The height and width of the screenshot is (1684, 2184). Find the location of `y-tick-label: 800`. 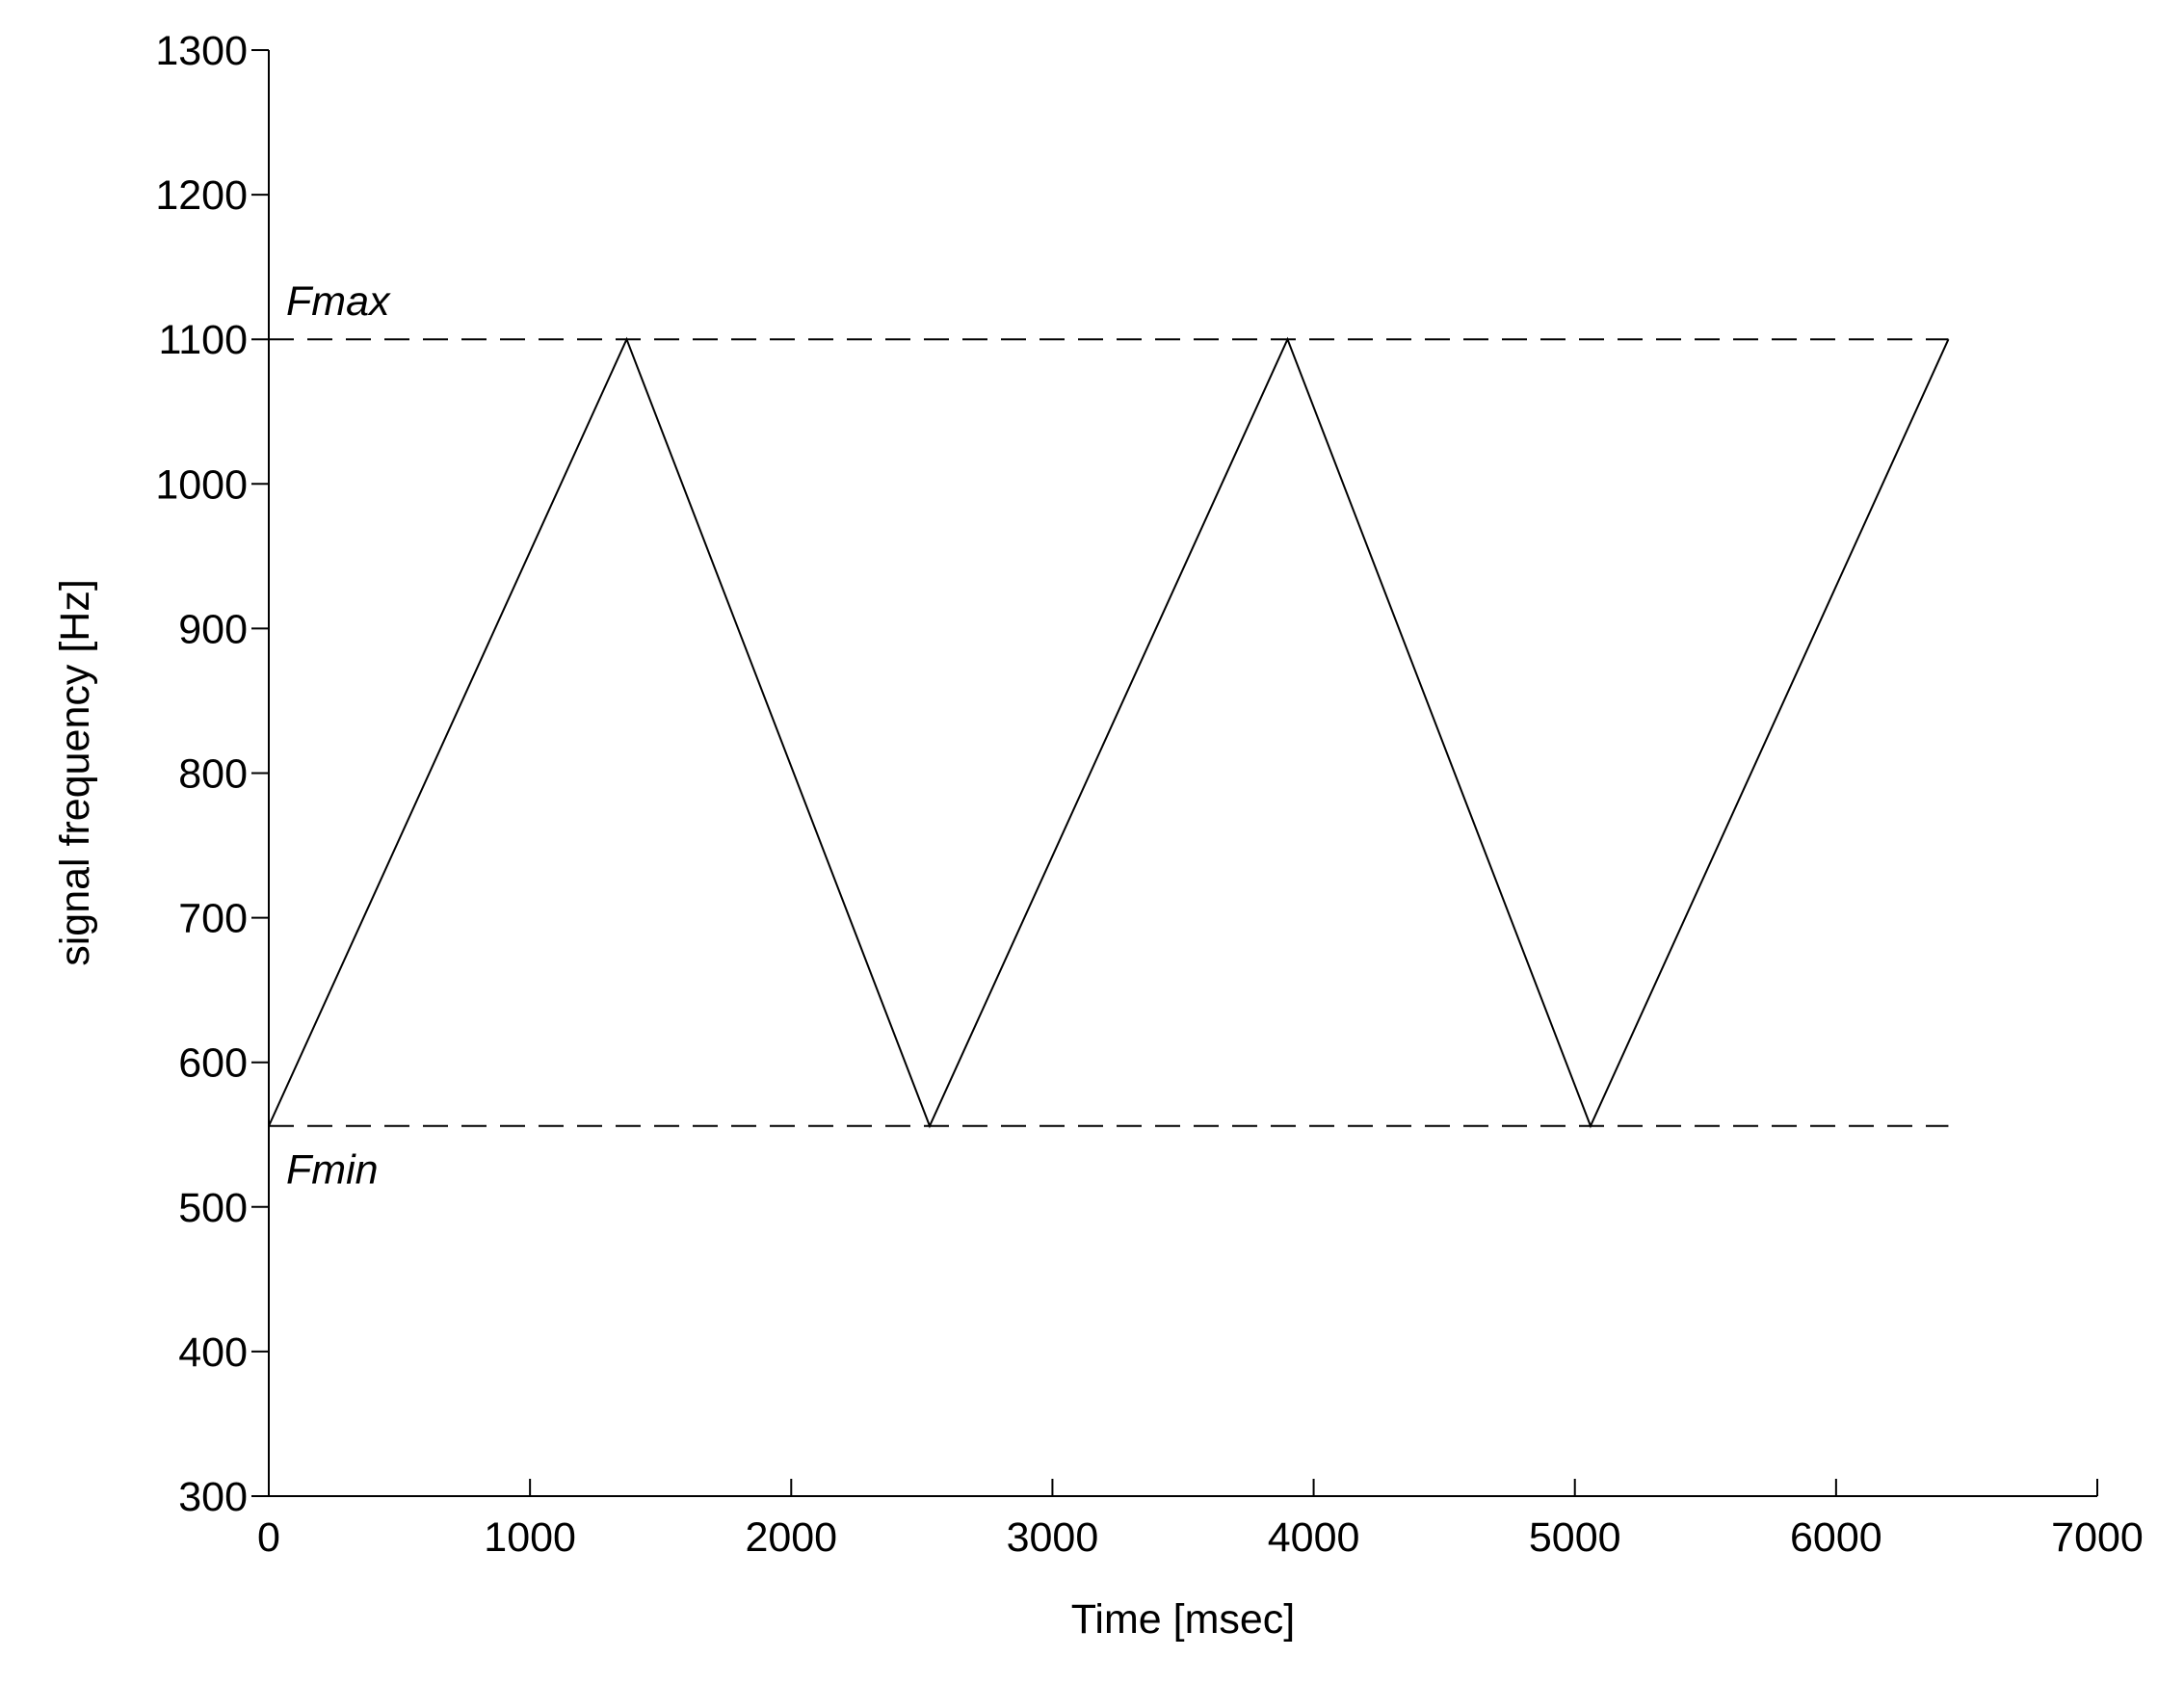

y-tick-label: 800 is located at coordinates (213, 774).